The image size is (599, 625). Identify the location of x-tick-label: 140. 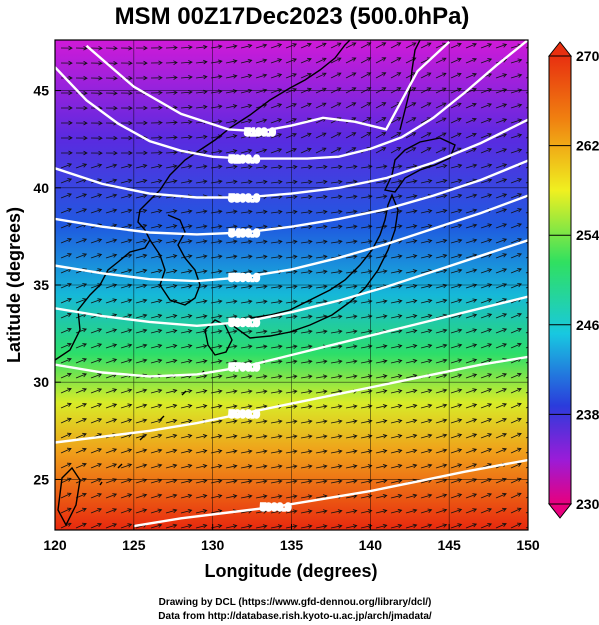
(371, 545).